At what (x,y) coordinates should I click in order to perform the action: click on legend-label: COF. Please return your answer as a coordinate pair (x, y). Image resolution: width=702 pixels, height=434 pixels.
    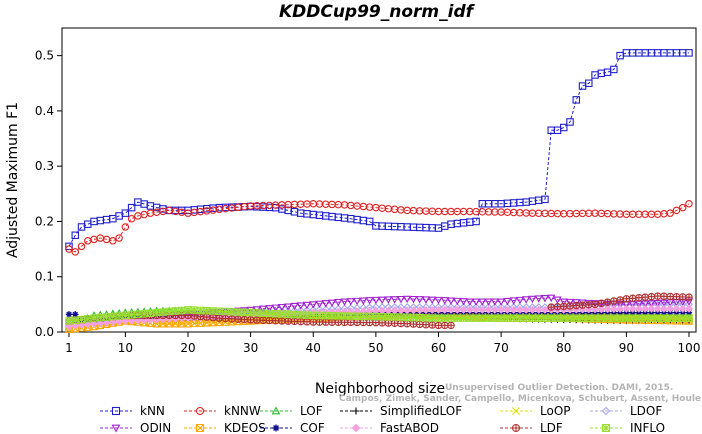
    Looking at the image, I should click on (312, 427).